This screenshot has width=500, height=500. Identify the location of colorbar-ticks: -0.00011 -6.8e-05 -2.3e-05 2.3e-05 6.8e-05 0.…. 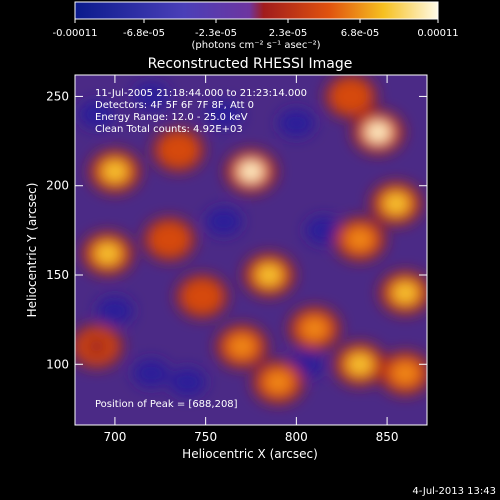
(256, 29).